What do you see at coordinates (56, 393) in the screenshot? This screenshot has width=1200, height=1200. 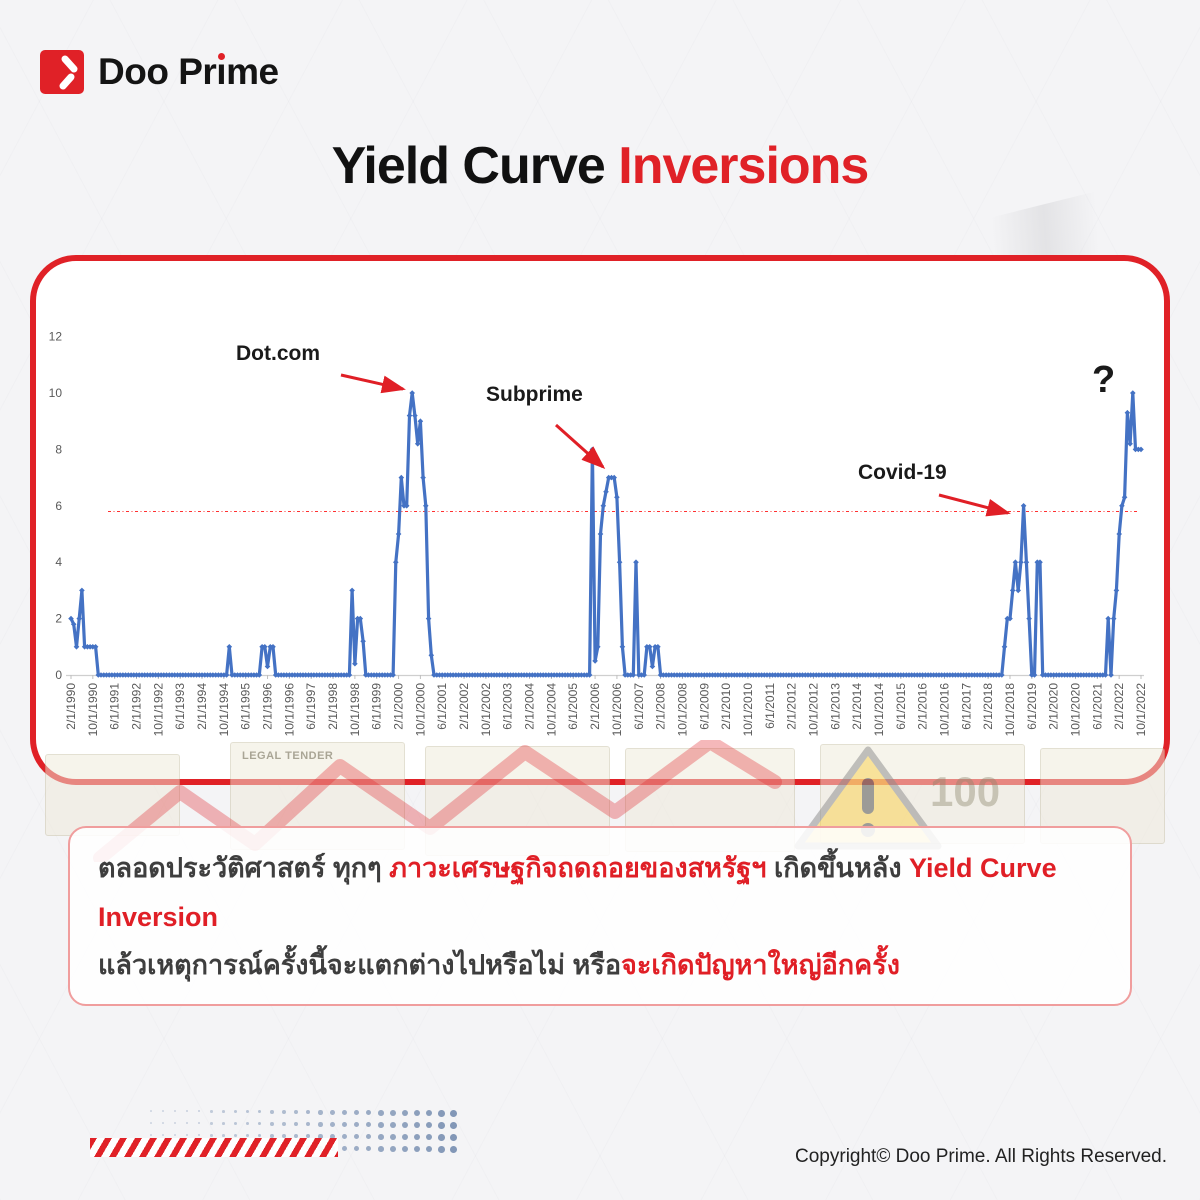 I see `svg-text: 10` at bounding box center [56, 393].